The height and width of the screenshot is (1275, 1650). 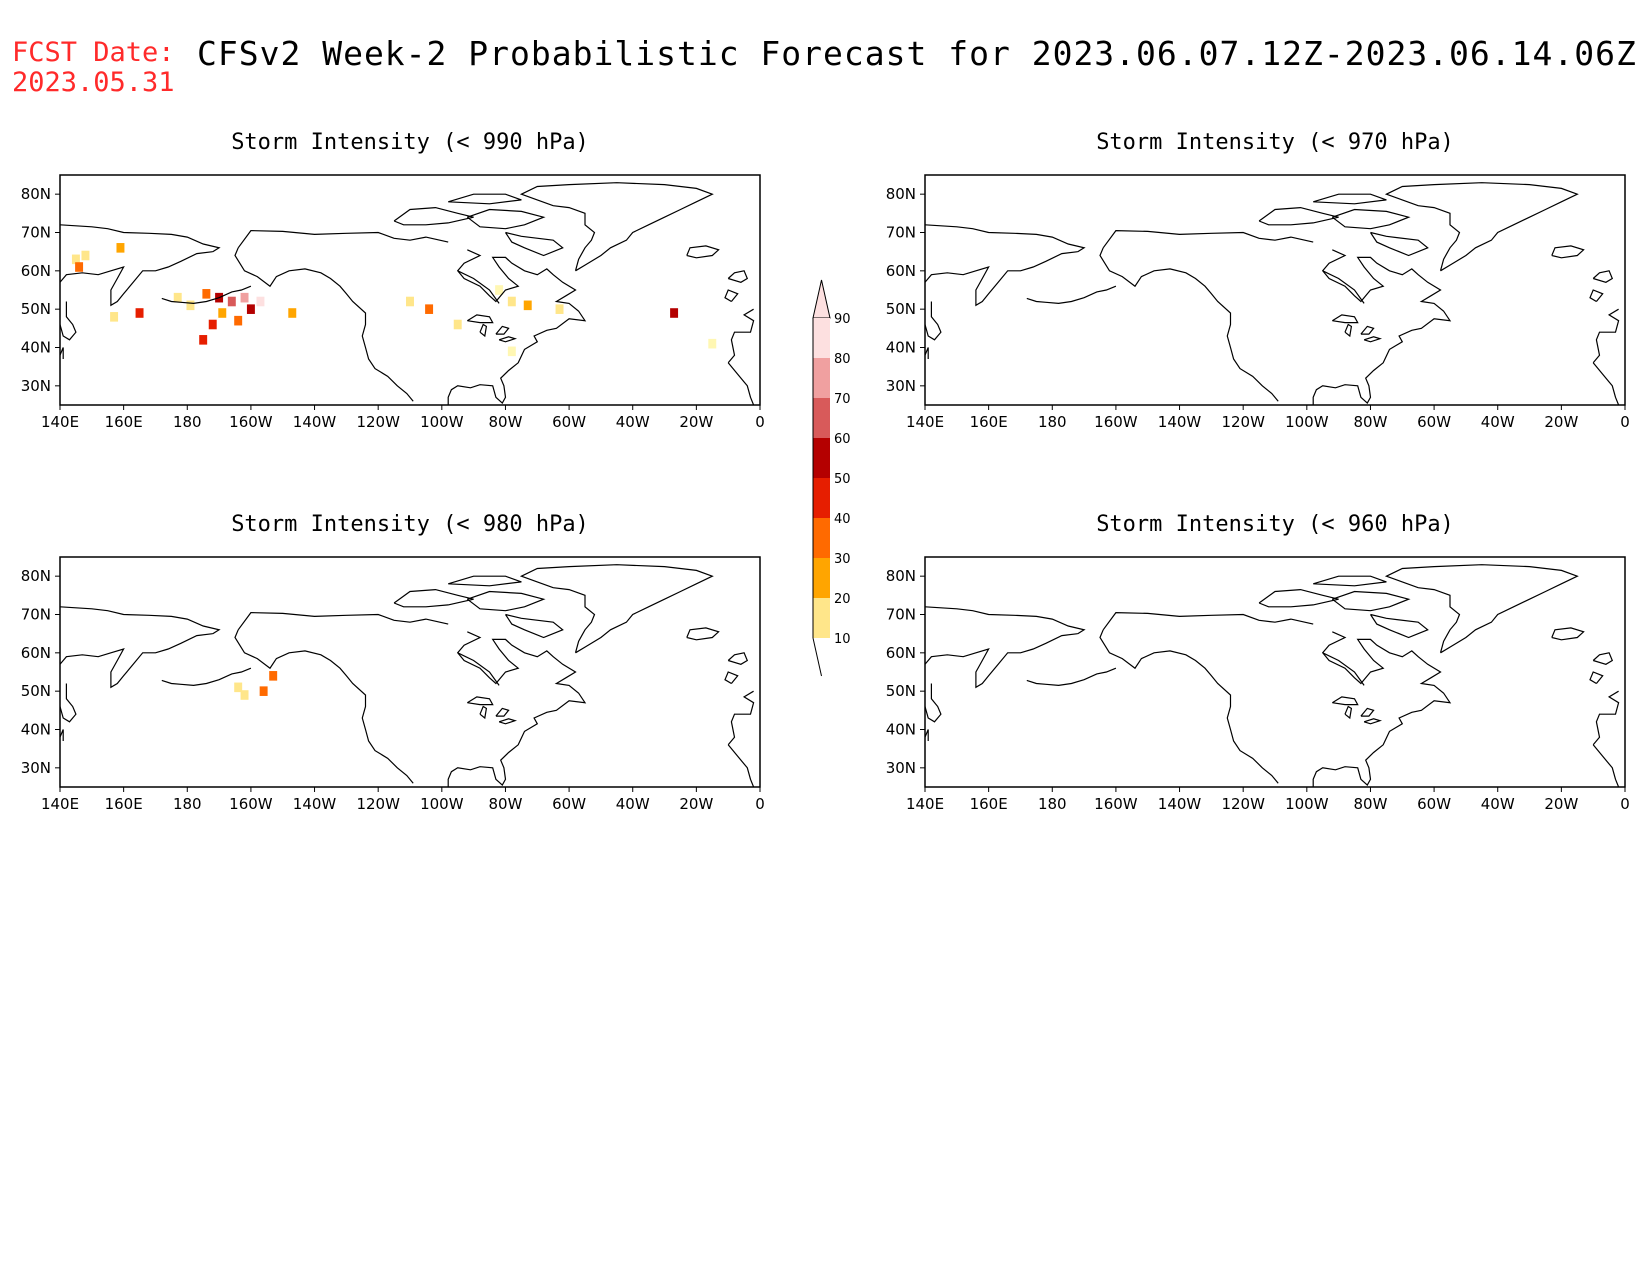 What do you see at coordinates (901, 768) in the screenshot?
I see `lat-tick-label: 30N` at bounding box center [901, 768].